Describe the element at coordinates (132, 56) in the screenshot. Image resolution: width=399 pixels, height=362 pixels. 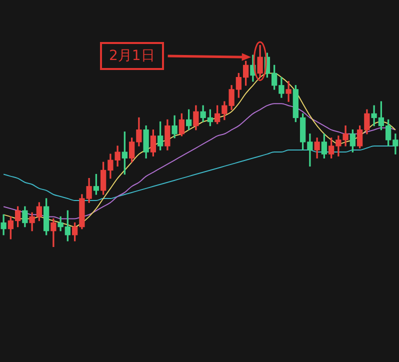
I see `annotation: 2月1日` at that location.